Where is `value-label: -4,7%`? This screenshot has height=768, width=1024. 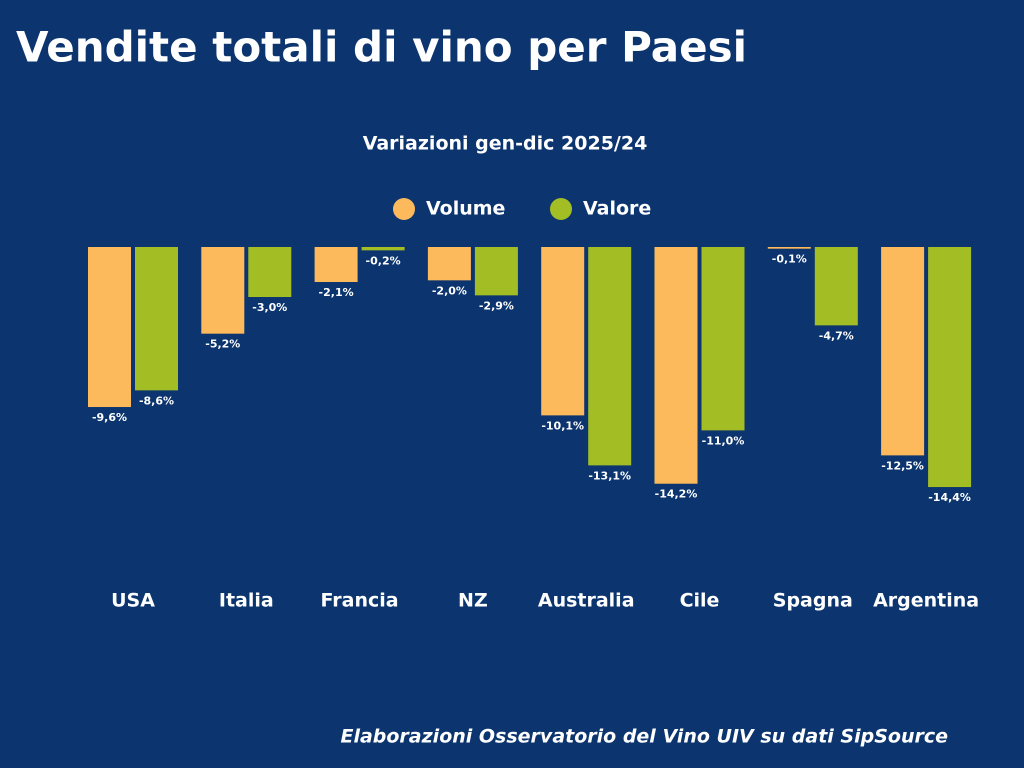 value-label: -4,7% is located at coordinates (836, 335).